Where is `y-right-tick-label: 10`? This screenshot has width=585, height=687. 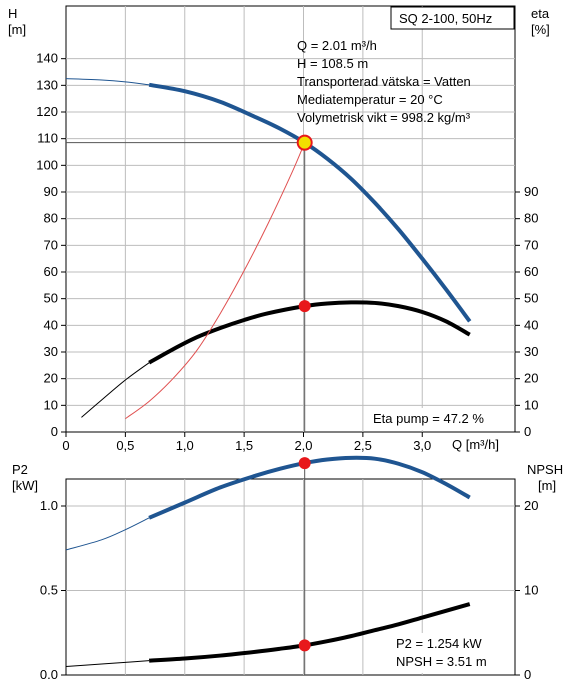
y-right-tick-label: 10 is located at coordinates (531, 404).